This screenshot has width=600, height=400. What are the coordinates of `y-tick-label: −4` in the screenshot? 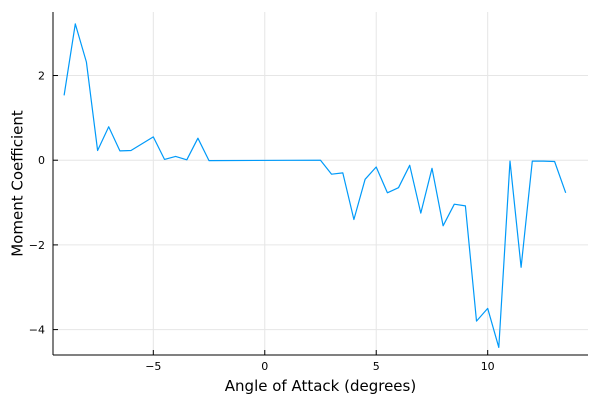 It's located at (37, 330).